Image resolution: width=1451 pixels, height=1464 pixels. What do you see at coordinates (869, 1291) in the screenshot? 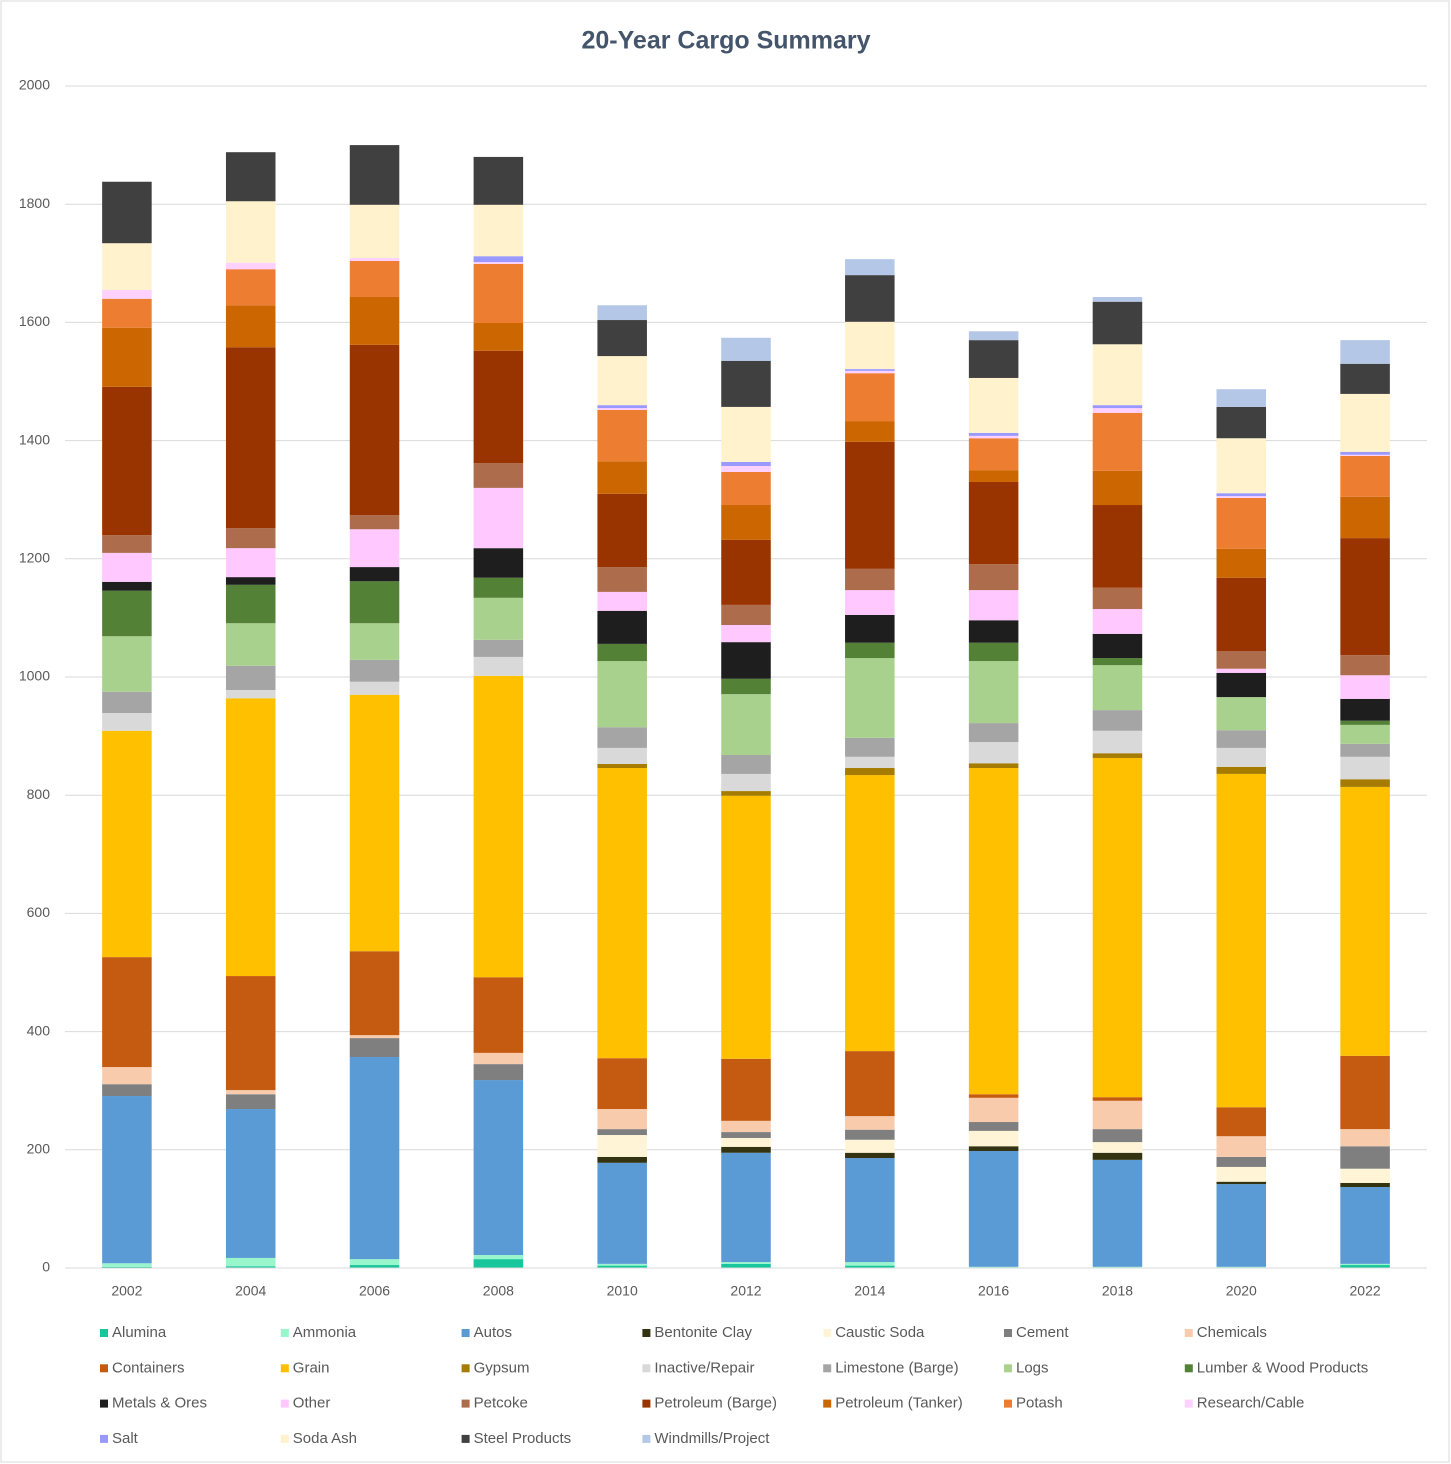
I see `x-tick-label: 2014` at bounding box center [869, 1291].